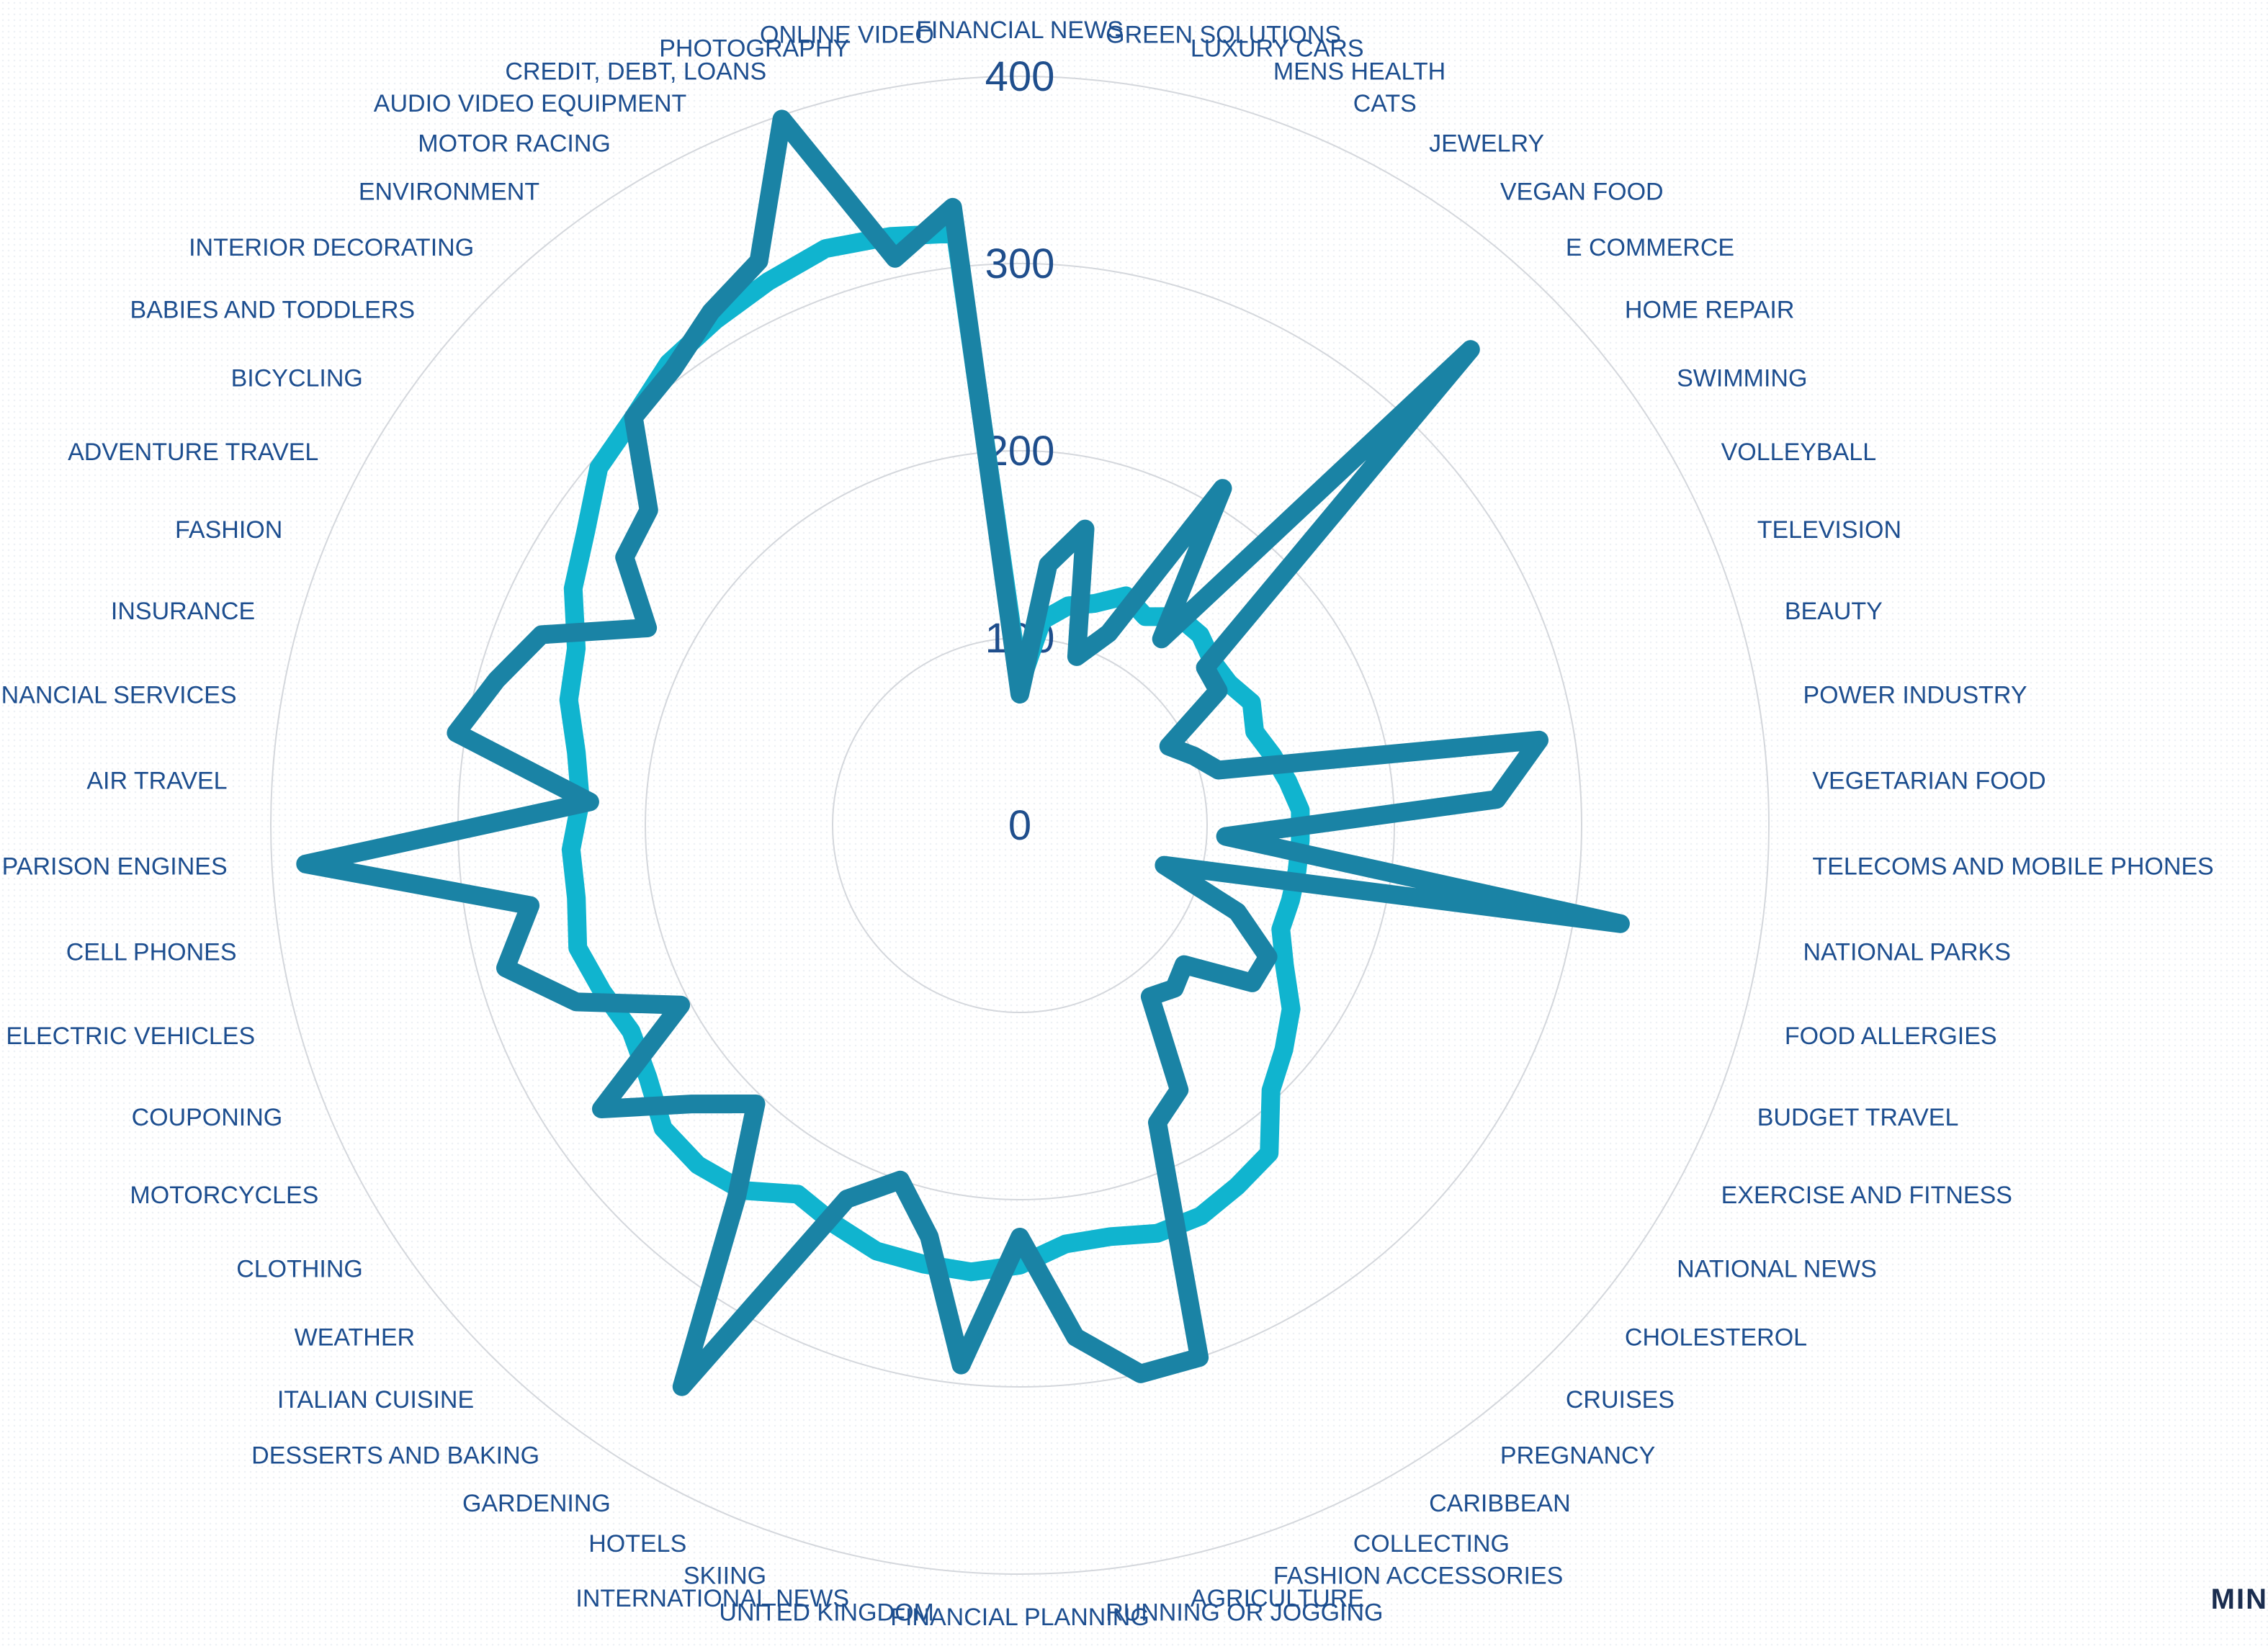  Describe the element at coordinates (1418, 1575) in the screenshot. I see `category-label: FASHION ACCESSORIES` at that location.